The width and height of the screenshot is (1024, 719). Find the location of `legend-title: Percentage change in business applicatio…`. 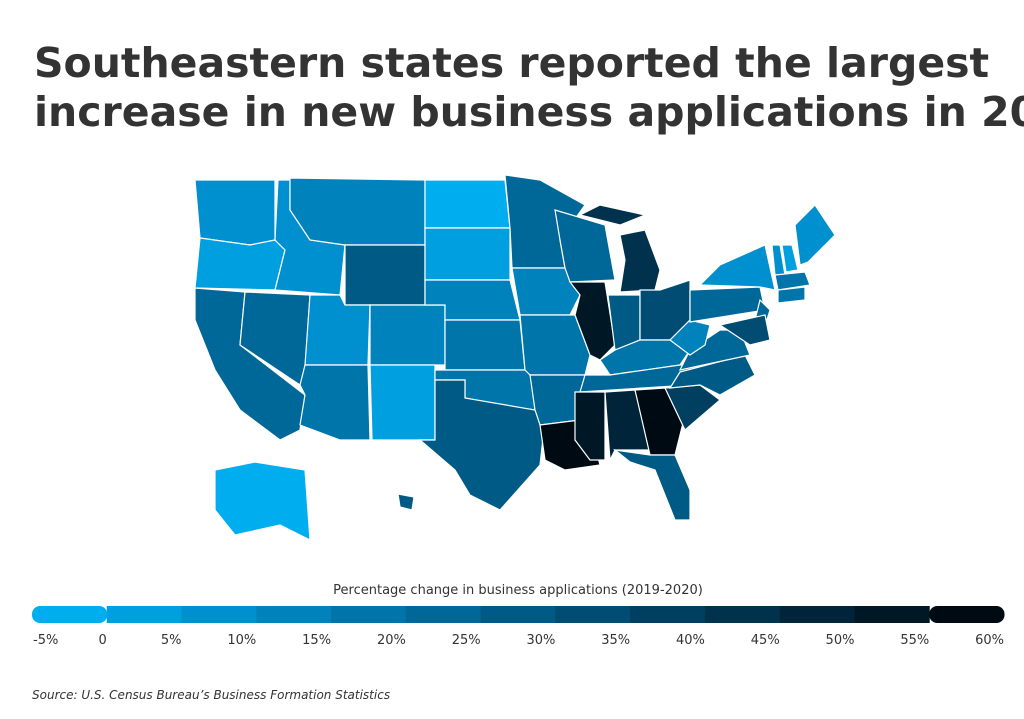

legend-title: Percentage change in business applicatio… is located at coordinates (518, 590).